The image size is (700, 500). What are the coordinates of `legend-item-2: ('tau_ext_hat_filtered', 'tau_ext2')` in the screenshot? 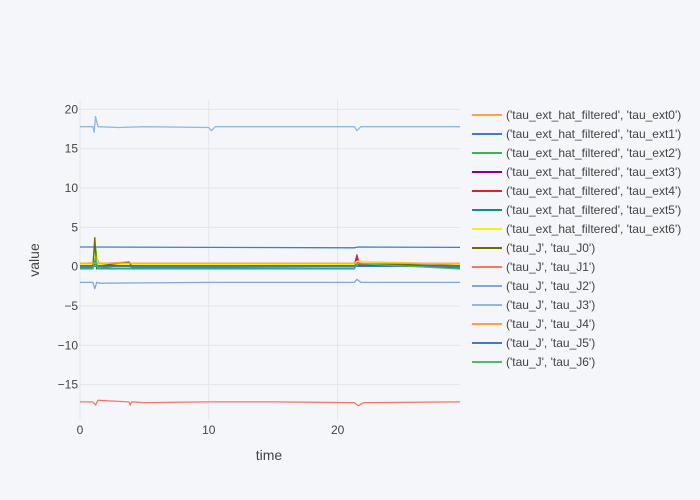 It's located at (576, 153).